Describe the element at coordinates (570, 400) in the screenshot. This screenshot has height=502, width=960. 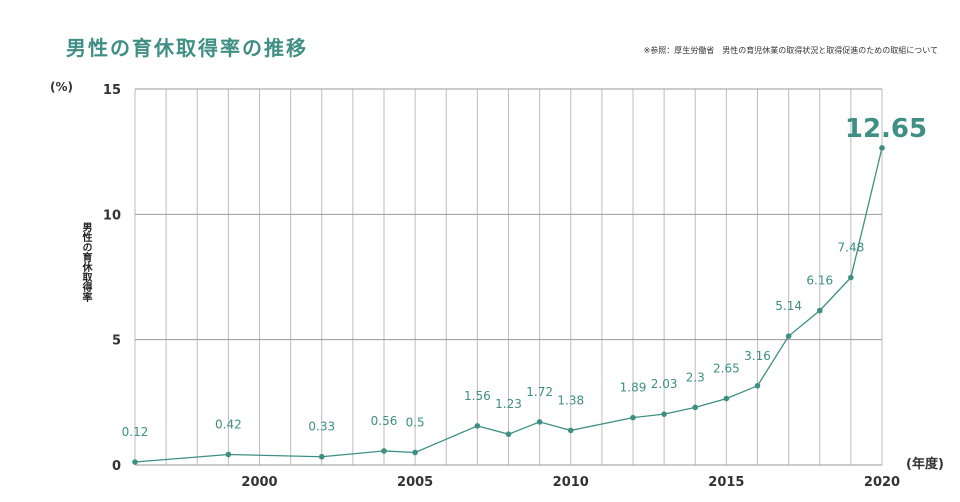
I see `data-label: 1.38` at that location.